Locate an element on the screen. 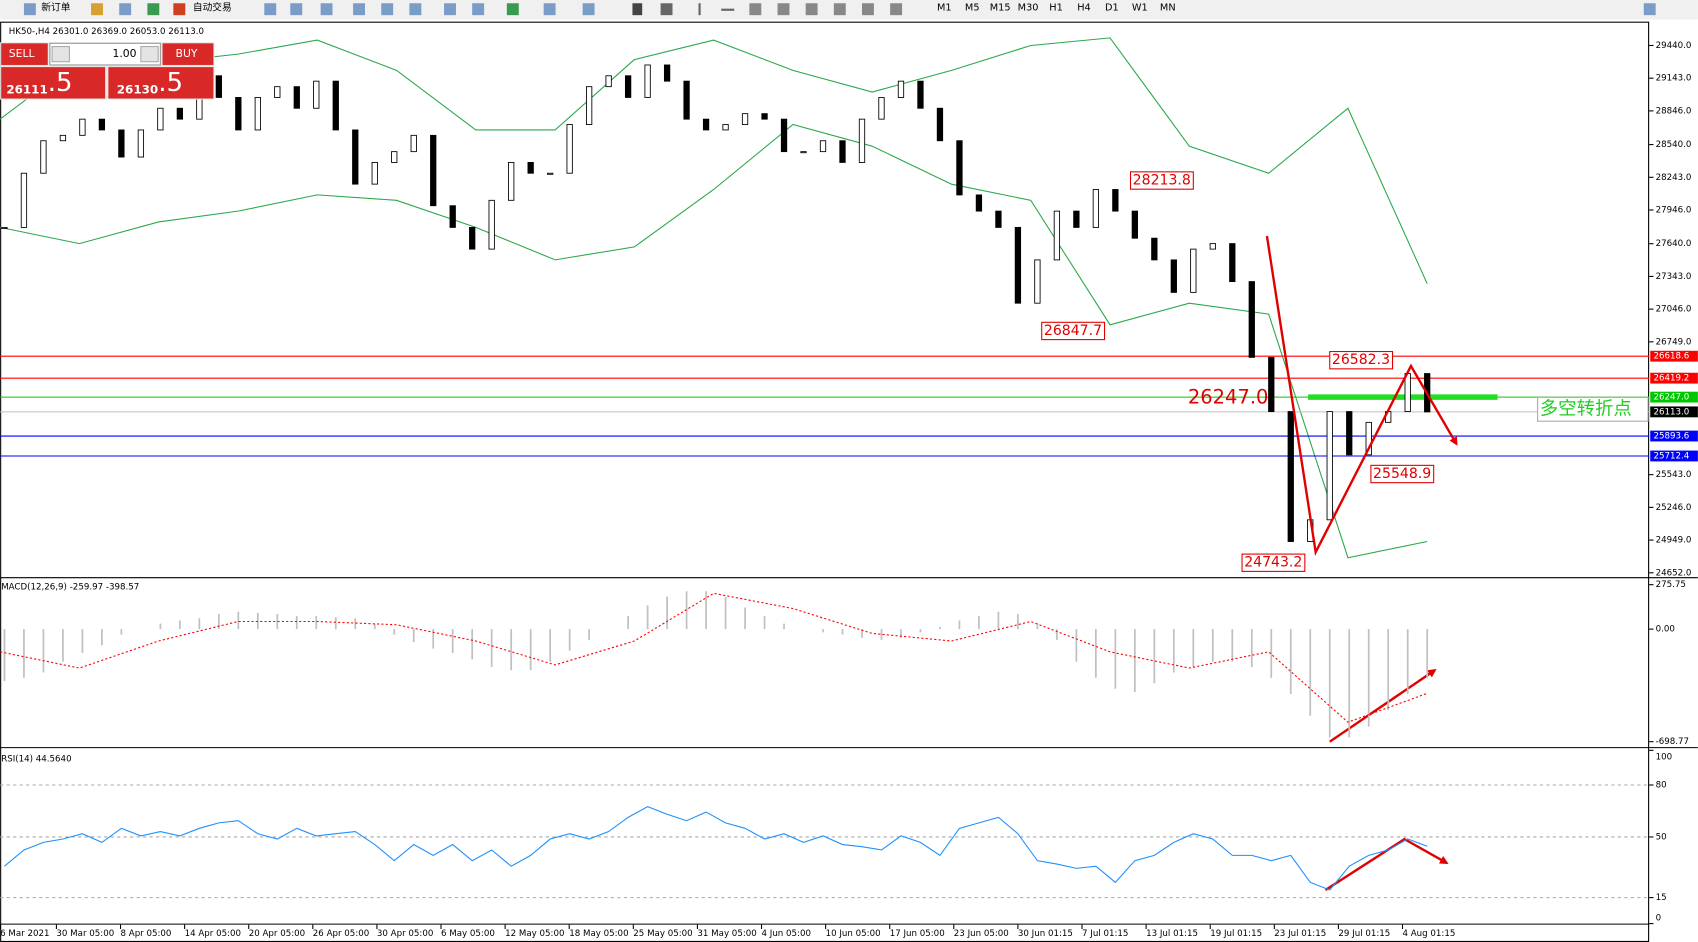 The image size is (1698, 942). x-tick-label: 4 Jun 05:00 is located at coordinates (786, 934).